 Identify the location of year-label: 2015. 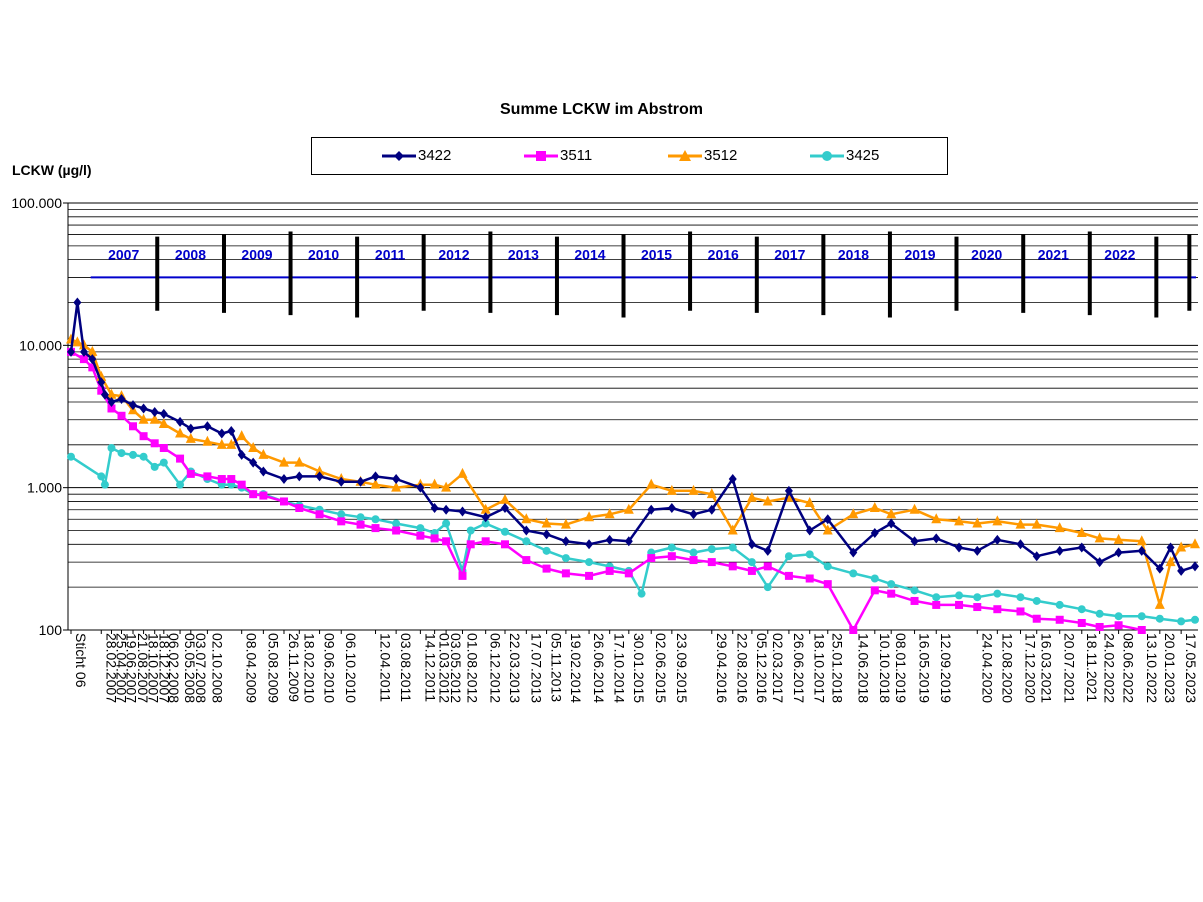
(656, 255).